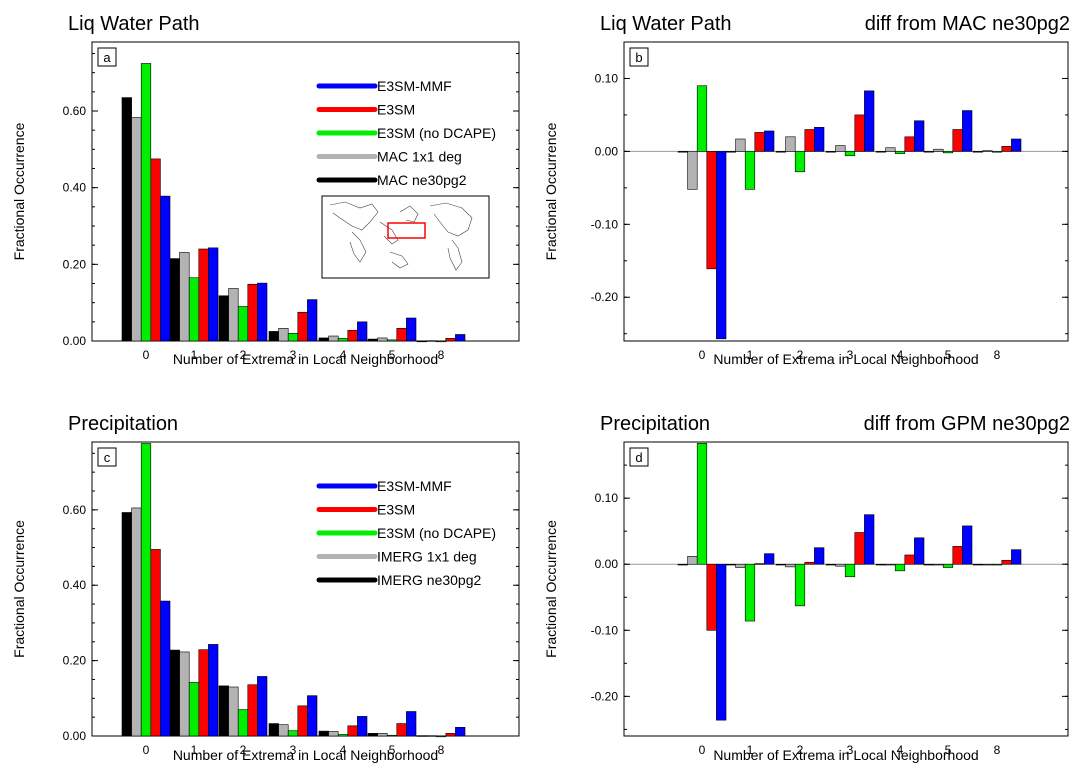  Describe the element at coordinates (392, 735) in the screenshot. I see `bar-e3sm-no-dcape--5` at that location.